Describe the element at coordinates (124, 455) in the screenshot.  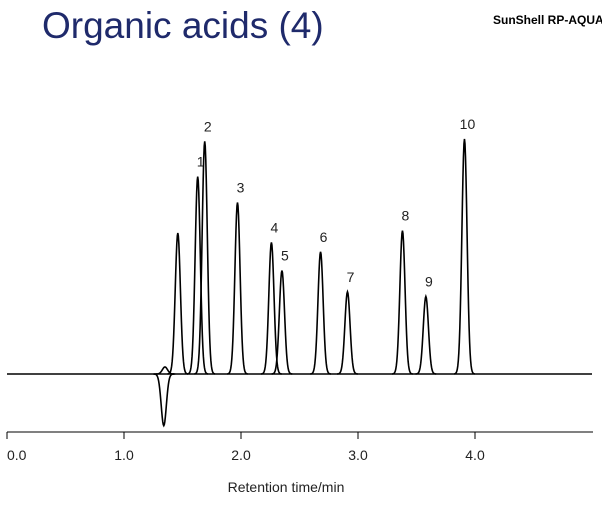
I see `x-tick-label: 1.0` at that location.